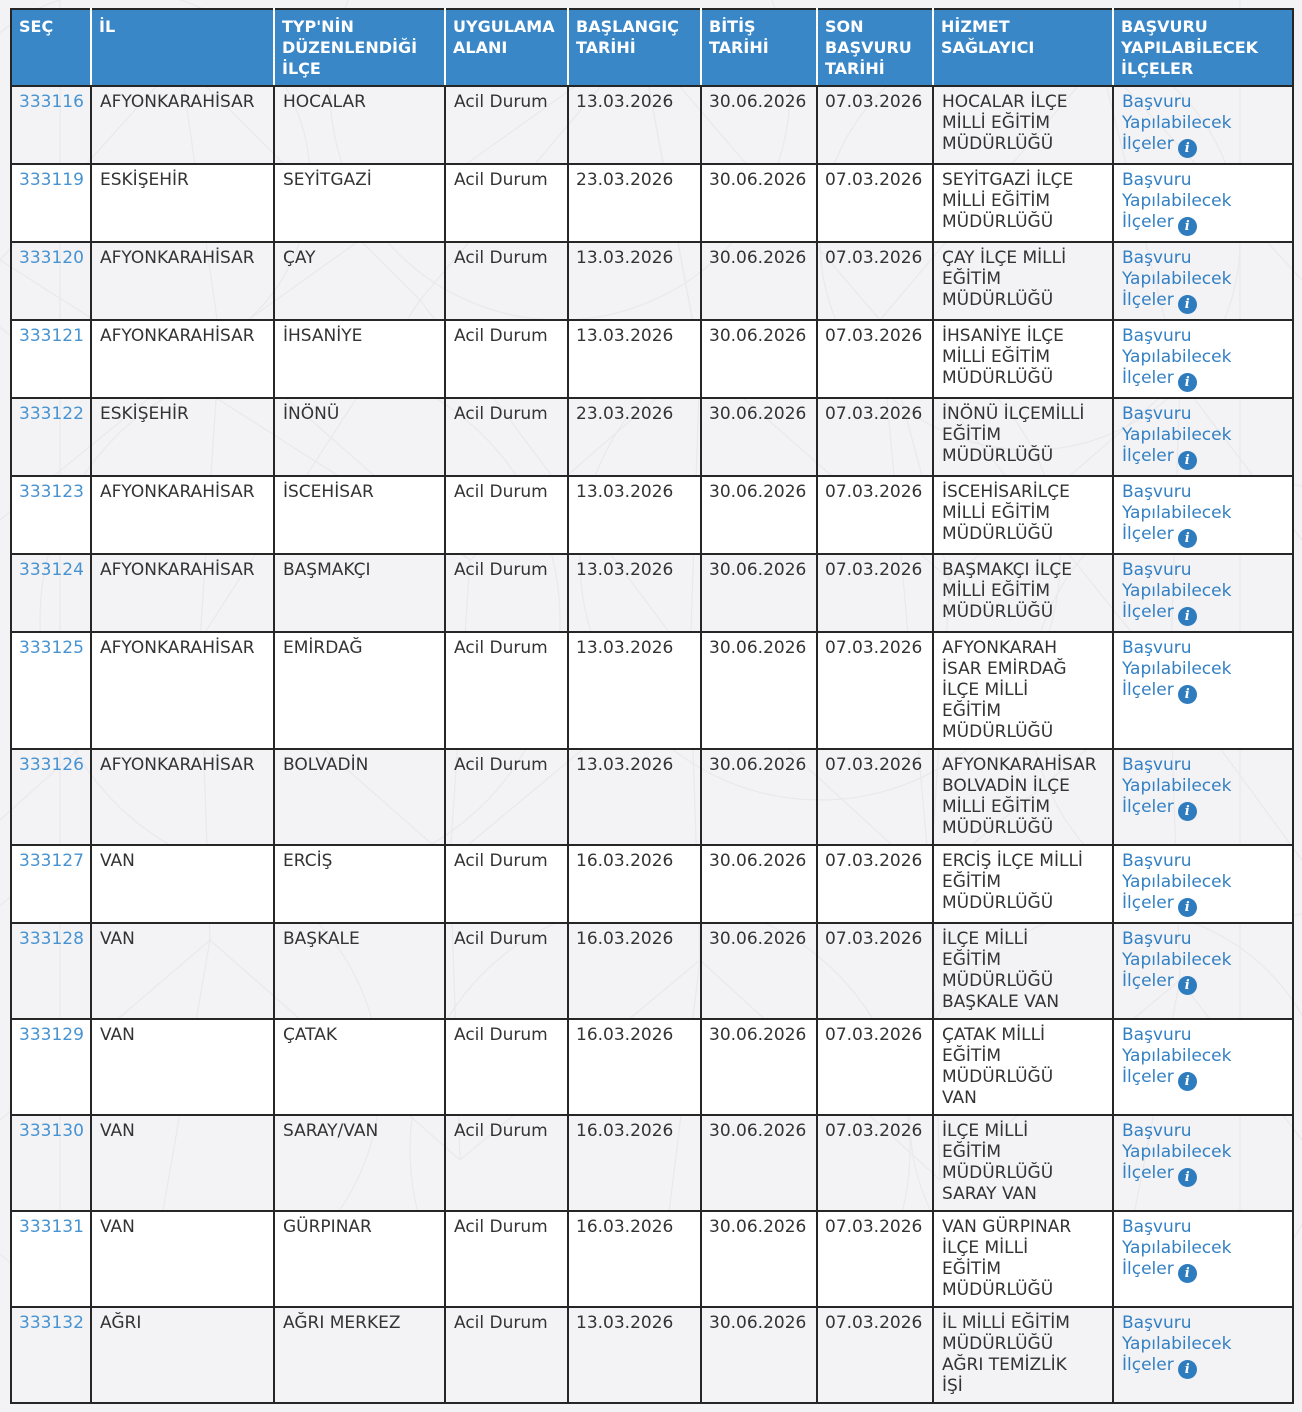 The image size is (1302, 1412). Describe the element at coordinates (875, 48) in the screenshot. I see `column-header-son: SON BAŞVURU TARİHİ` at that location.